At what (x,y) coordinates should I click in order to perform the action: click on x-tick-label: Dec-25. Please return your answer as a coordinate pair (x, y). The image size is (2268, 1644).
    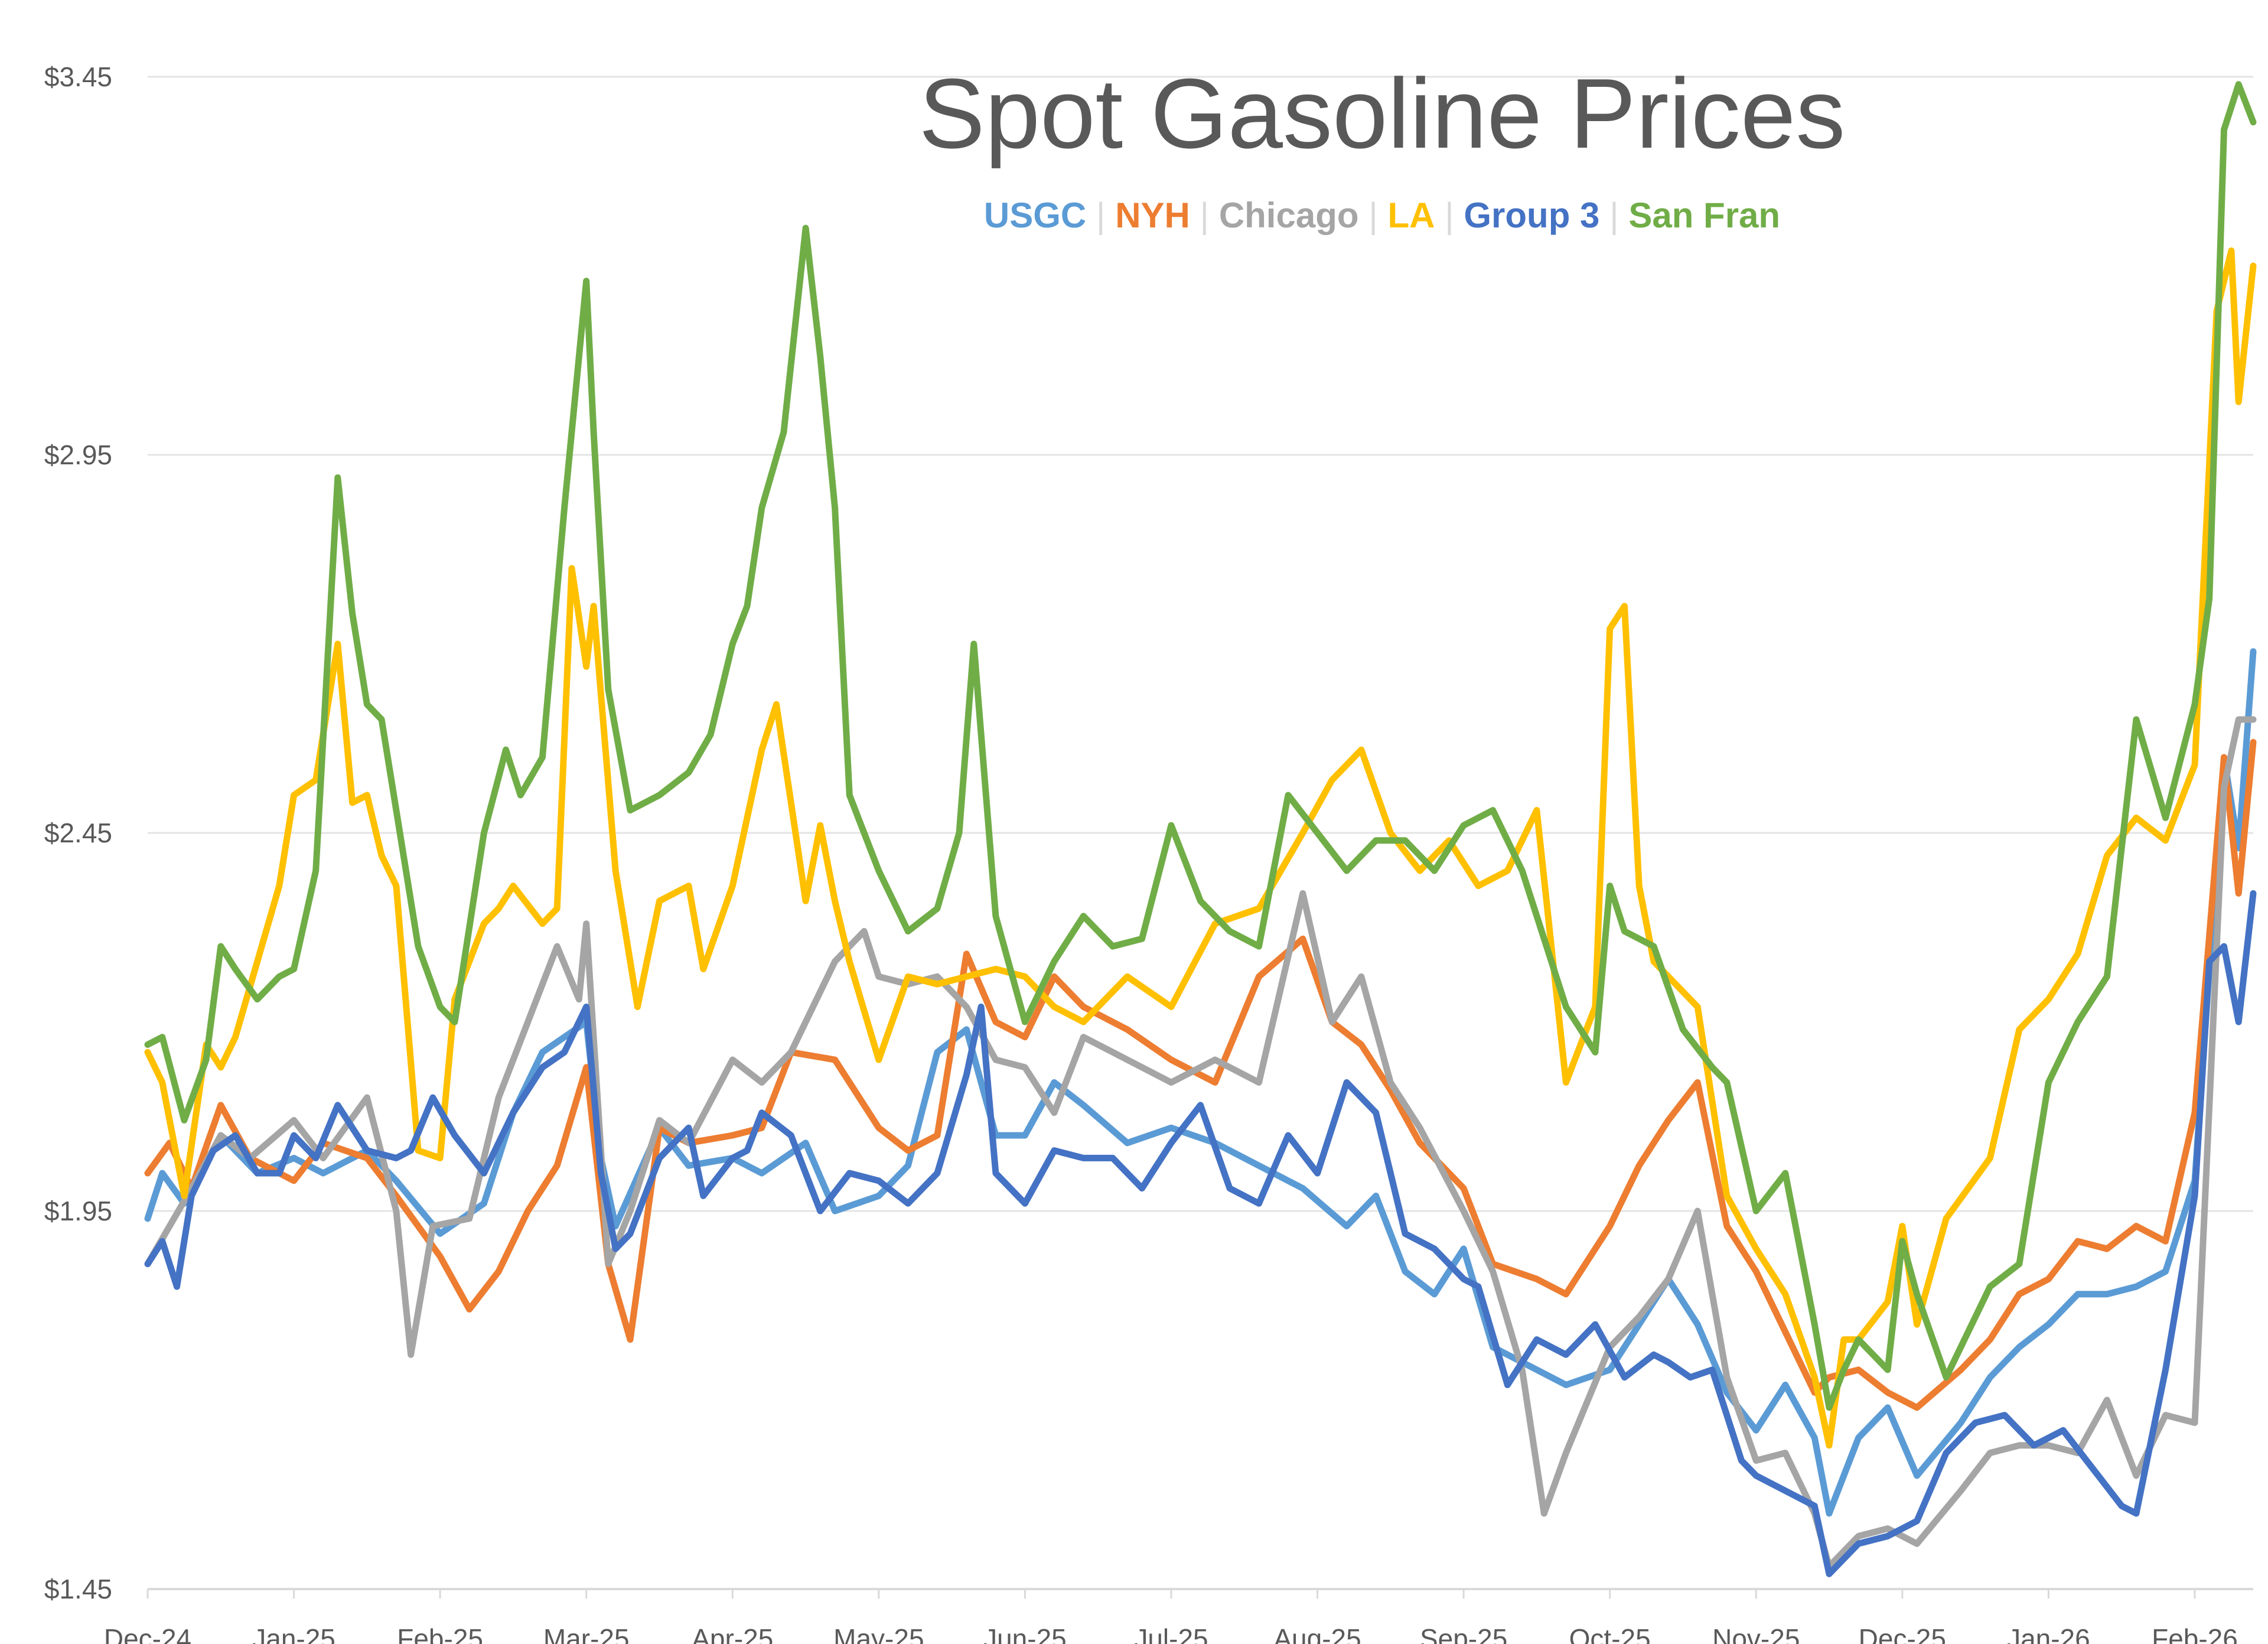
    Looking at the image, I should click on (1902, 1633).